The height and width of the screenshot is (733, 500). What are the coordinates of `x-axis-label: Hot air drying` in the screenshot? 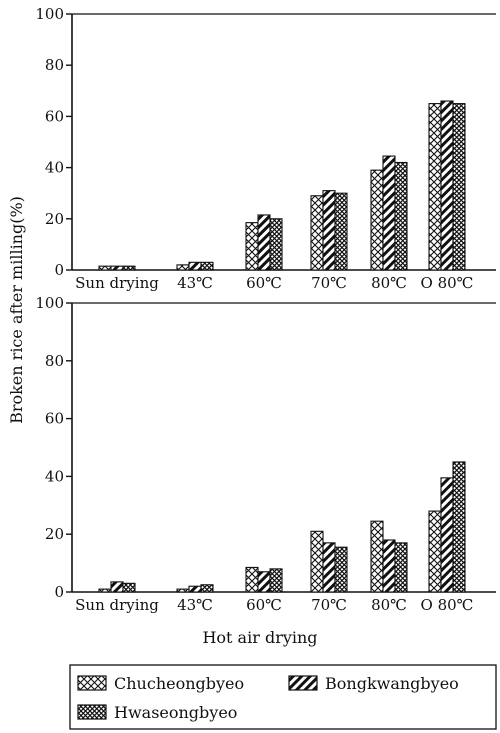 It's located at (259, 637).